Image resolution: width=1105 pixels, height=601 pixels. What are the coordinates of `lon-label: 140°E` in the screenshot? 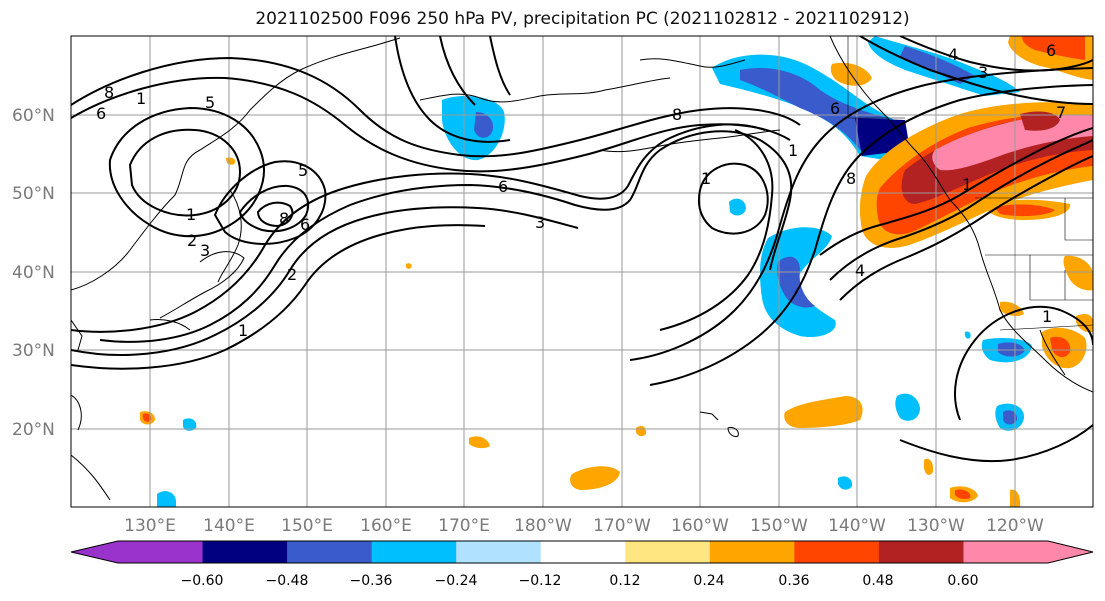 It's located at (229, 526).